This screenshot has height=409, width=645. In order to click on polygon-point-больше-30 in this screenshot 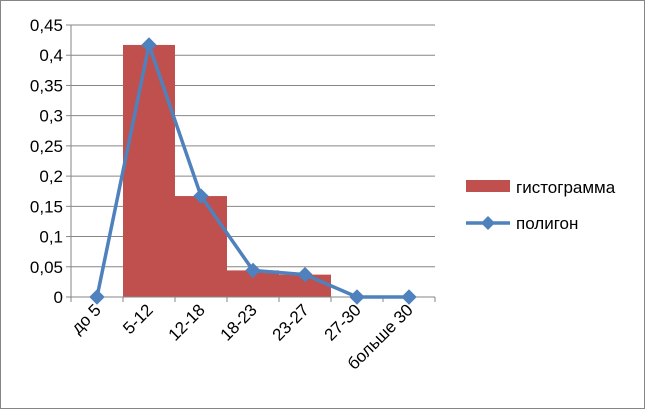, I will do `click(409, 297)`.